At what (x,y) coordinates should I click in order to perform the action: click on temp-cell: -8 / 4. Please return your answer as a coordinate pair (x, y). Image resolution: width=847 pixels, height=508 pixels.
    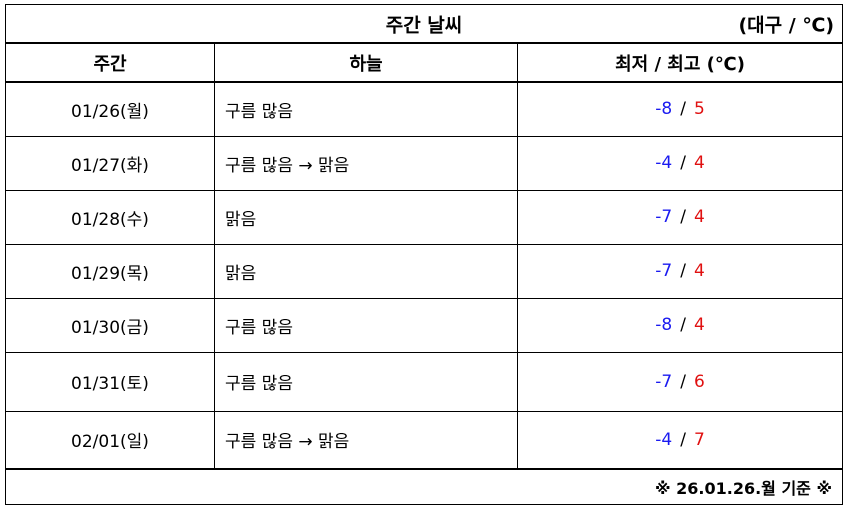
    Looking at the image, I should click on (680, 325).